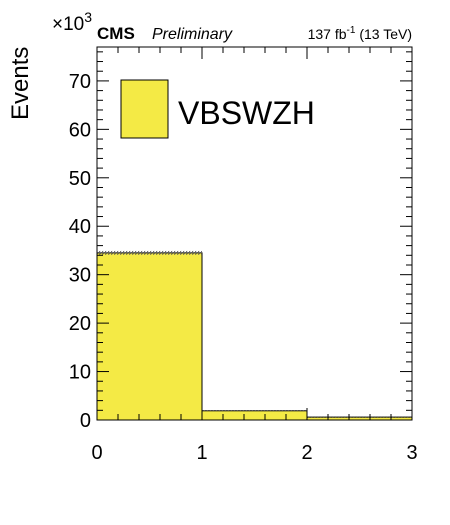 This screenshot has height=525, width=450. Describe the element at coordinates (116, 33) in the screenshot. I see `cms-label: CMS` at that location.